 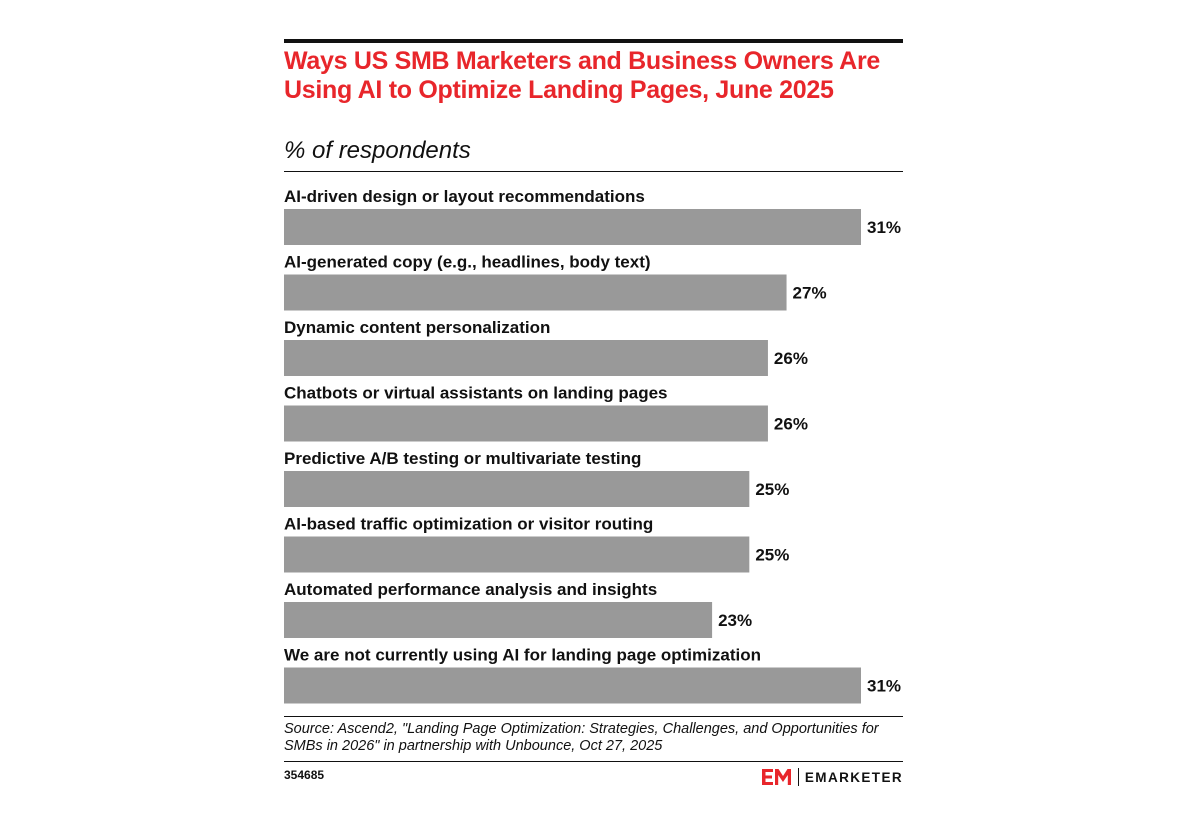 I want to click on chart-subtitle: % of respondents, so click(x=377, y=150).